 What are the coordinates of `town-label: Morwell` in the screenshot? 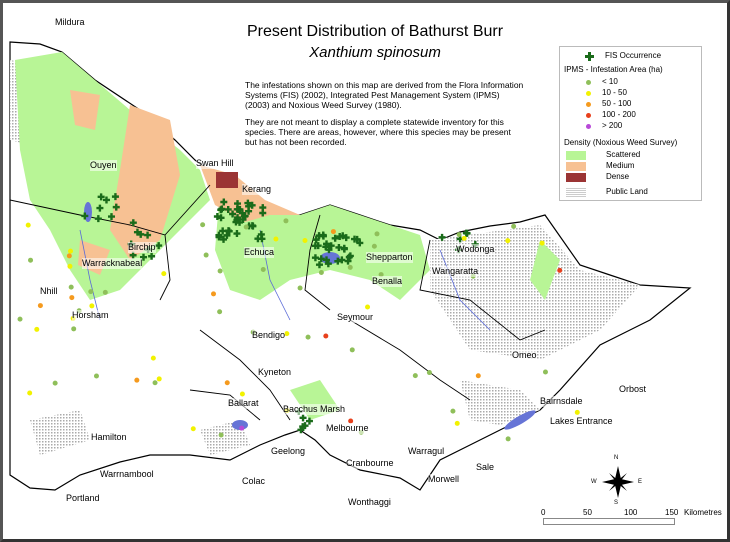 It's located at (444, 479).